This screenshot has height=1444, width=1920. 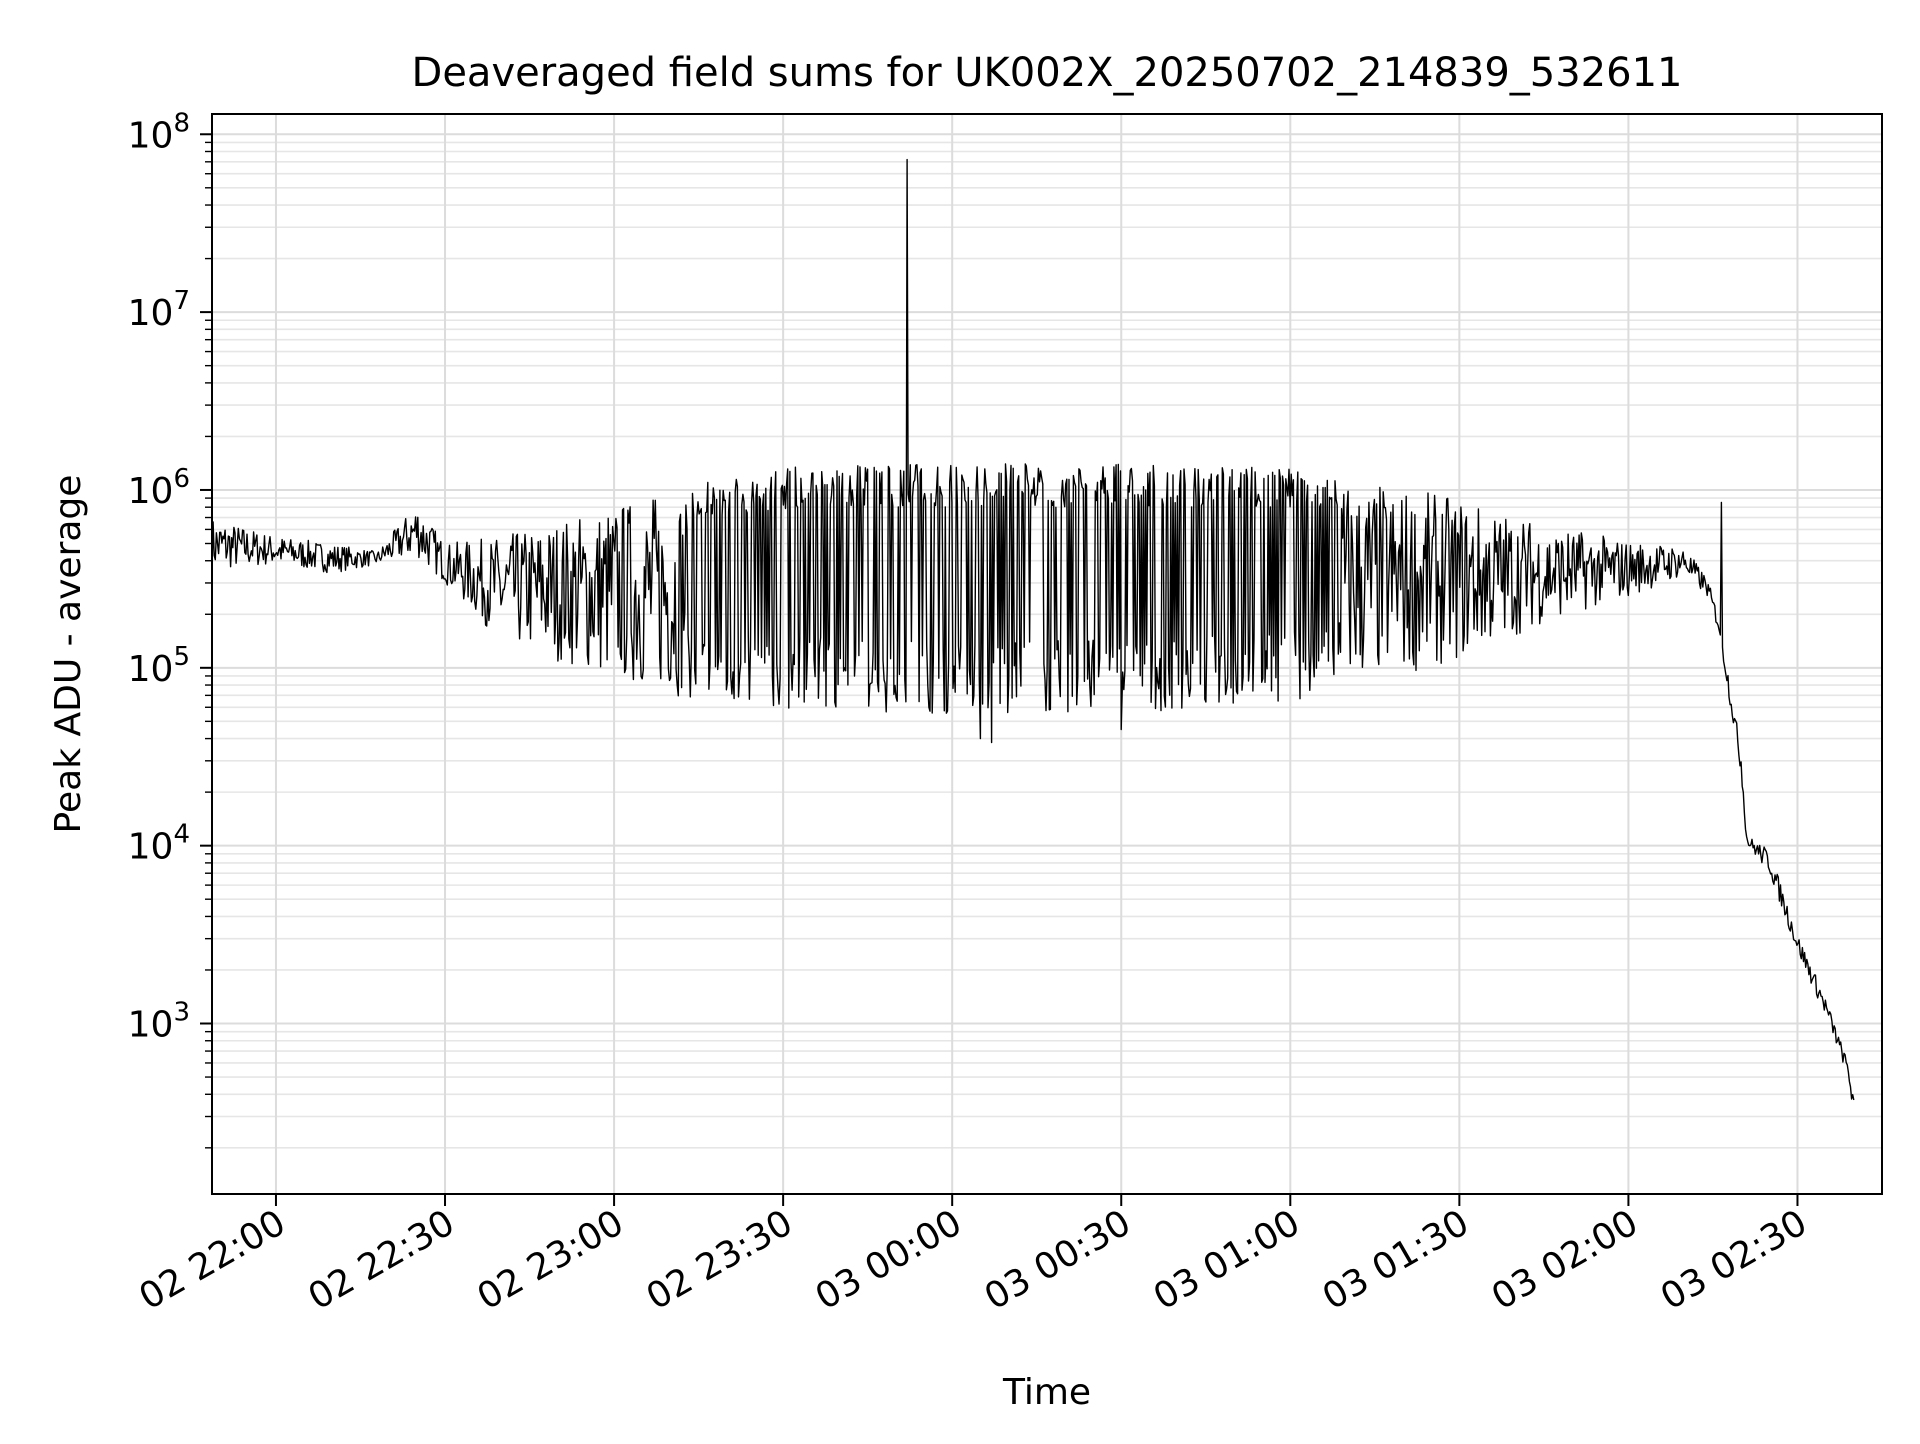 I want to click on x-axis-label: Time, so click(x=1046, y=1392).